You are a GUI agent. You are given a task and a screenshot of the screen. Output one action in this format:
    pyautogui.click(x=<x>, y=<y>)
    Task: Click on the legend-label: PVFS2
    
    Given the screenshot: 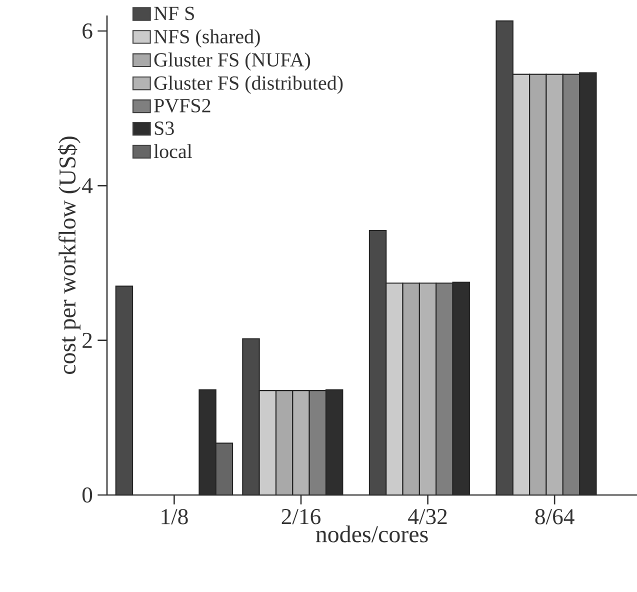 What is the action you would take?
    pyautogui.click(x=182, y=105)
    